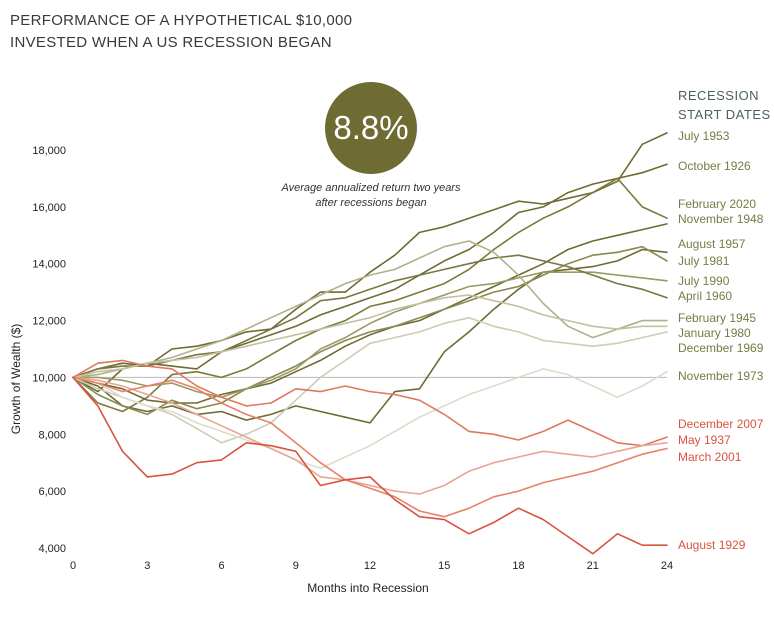  Describe the element at coordinates (717, 318) in the screenshot. I see `legend-item: February 1945` at that location.